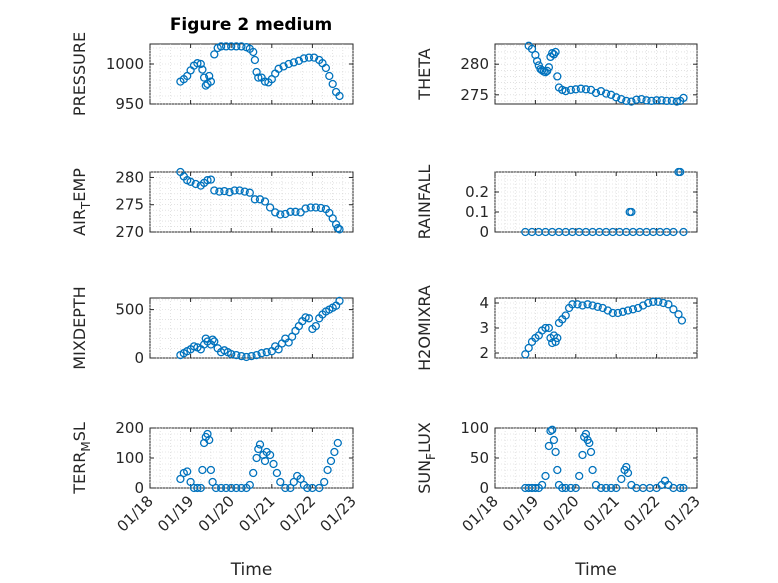 This screenshot has height=583, width=778. Describe the element at coordinates (129, 458) in the screenshot. I see `y-tick-label: 100` at that location.